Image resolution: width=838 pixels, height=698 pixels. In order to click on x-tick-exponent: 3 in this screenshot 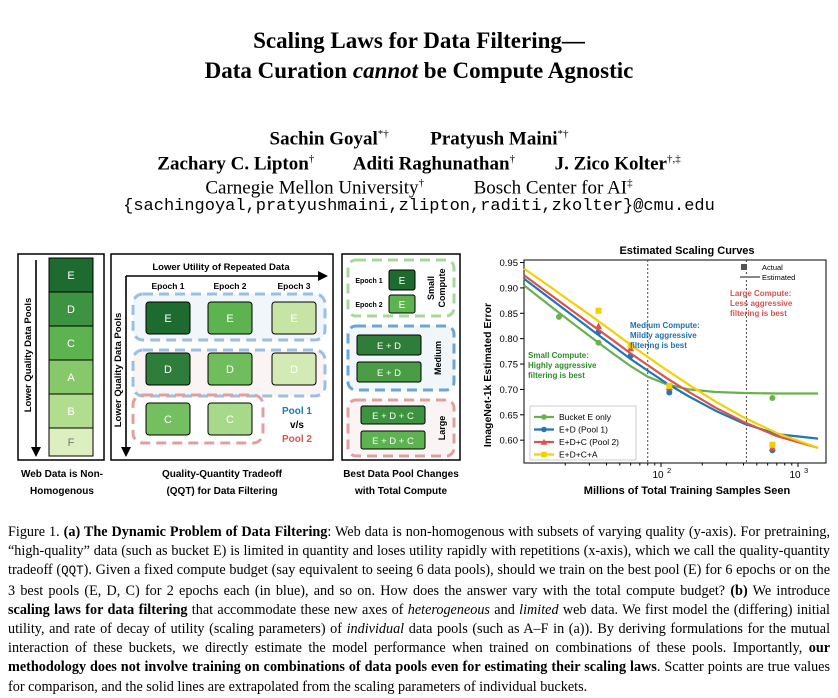, I will do `click(806, 470)`.